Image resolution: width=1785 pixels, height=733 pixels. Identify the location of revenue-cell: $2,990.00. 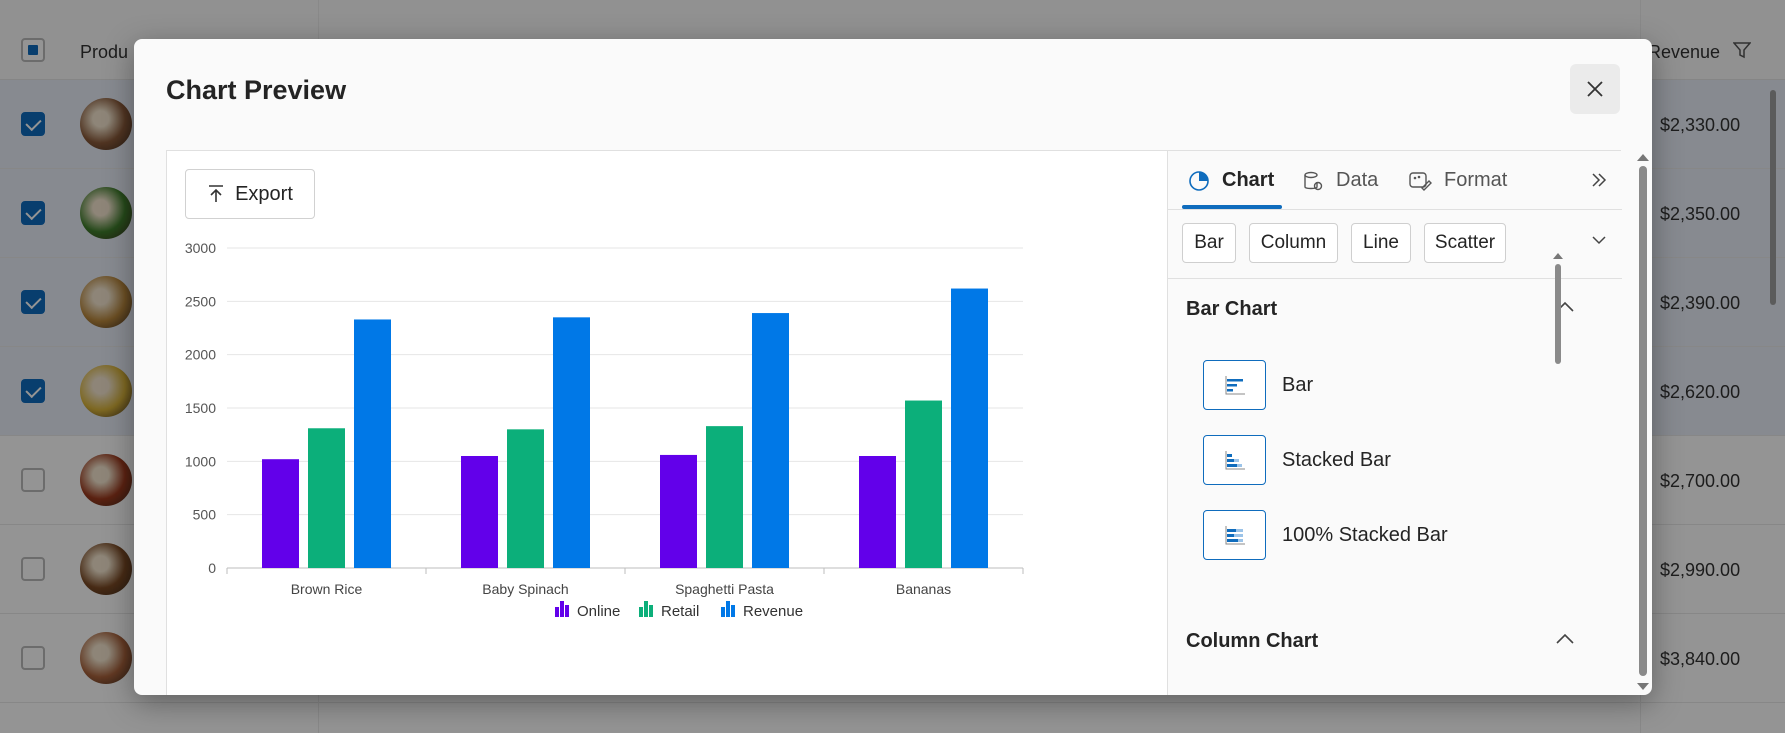
(1700, 570).